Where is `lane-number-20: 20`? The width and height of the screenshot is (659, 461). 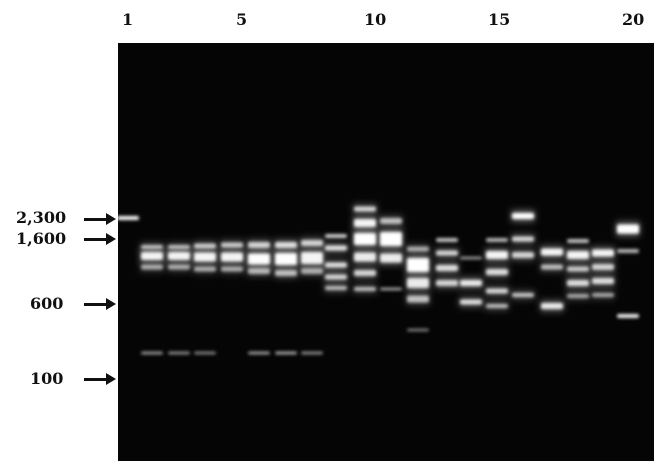 lane-number-20: 20 is located at coordinates (633, 19).